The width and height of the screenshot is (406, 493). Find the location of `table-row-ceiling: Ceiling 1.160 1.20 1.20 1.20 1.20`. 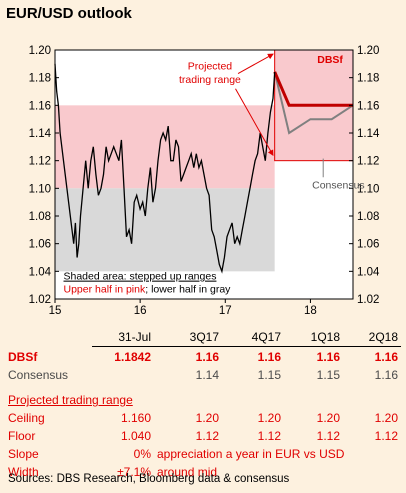

table-row-ceiling: Ceiling 1.160 1.20 1.20 1.20 1.20 is located at coordinates (203, 419).